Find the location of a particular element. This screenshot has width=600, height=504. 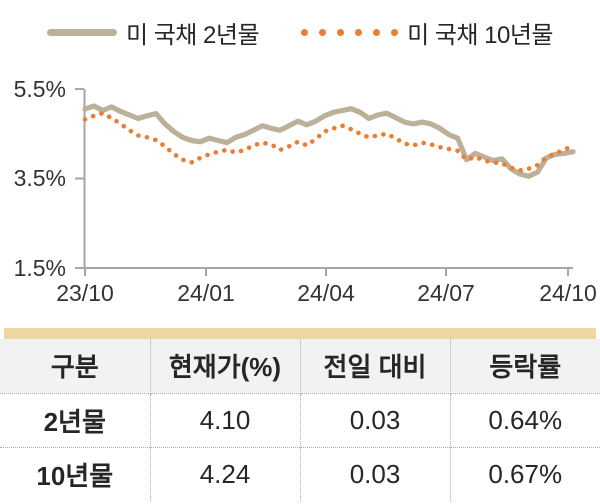

col-header-current: 현재가(%) is located at coordinates (225, 366).